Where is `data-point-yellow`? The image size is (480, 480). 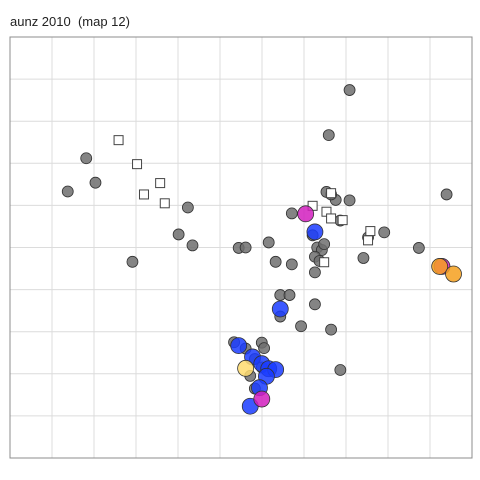 data-point-yellow is located at coordinates (246, 368).